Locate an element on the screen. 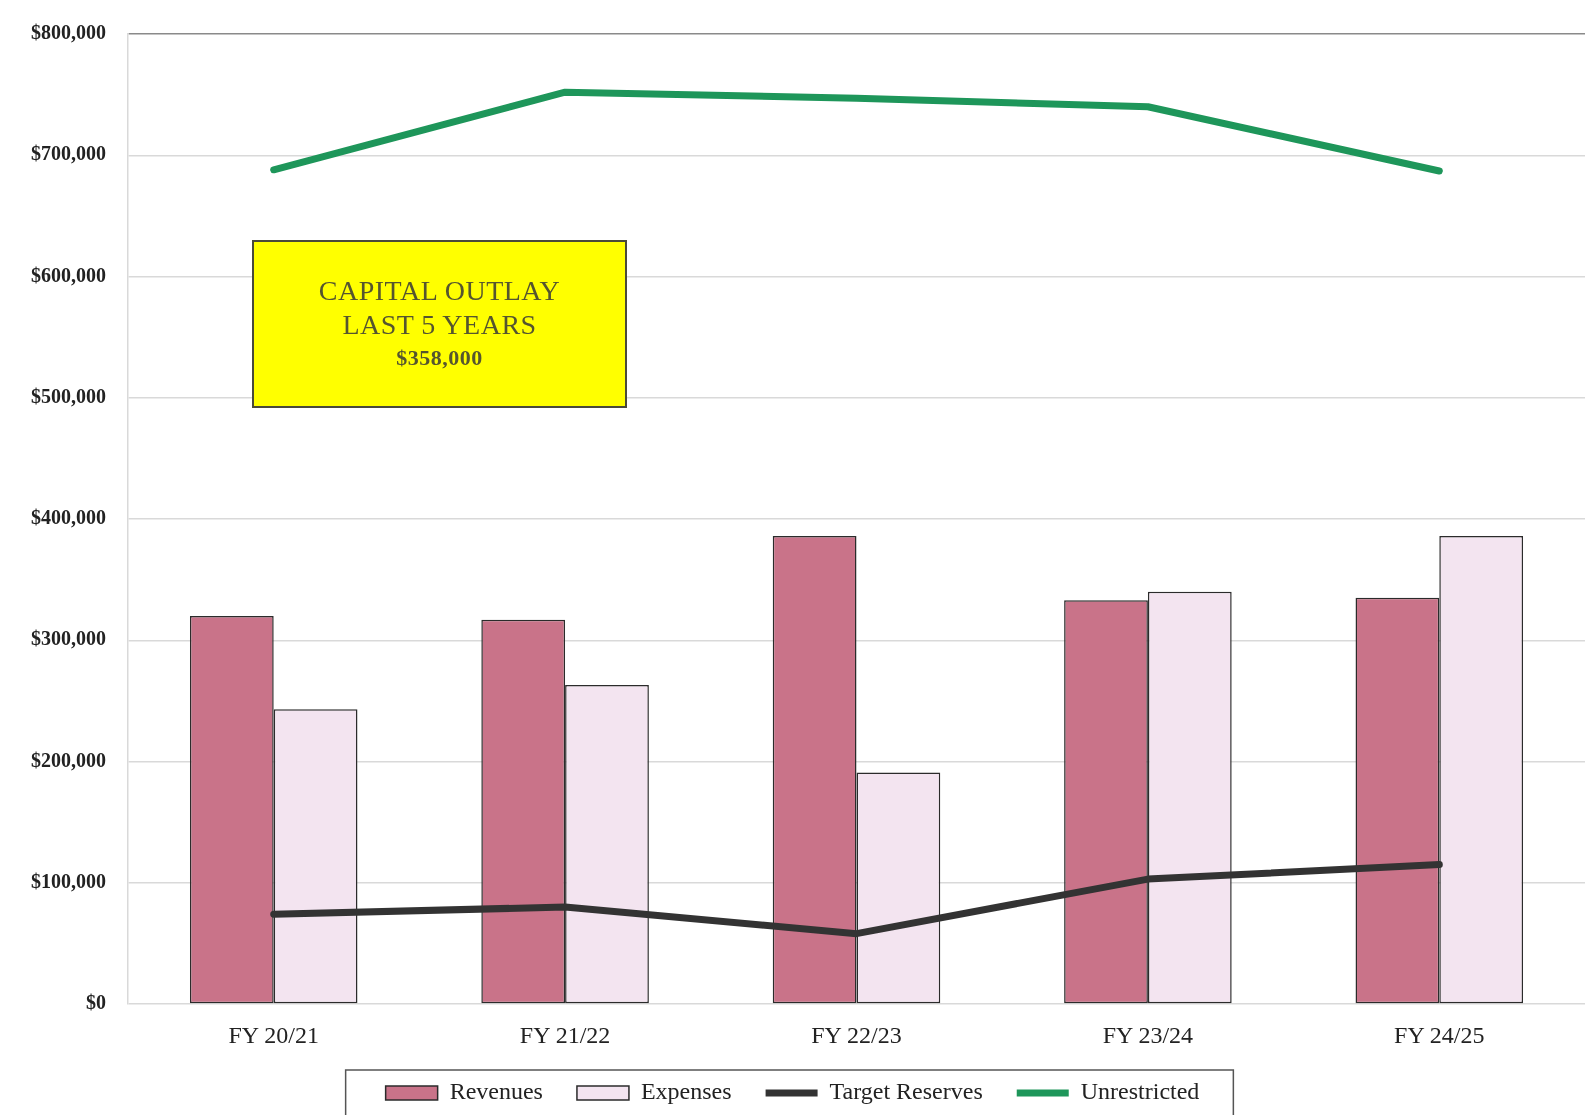 Image resolution: width=1585 pixels, height=1115 pixels. y-tick-label: $600,000 is located at coordinates (68, 274).